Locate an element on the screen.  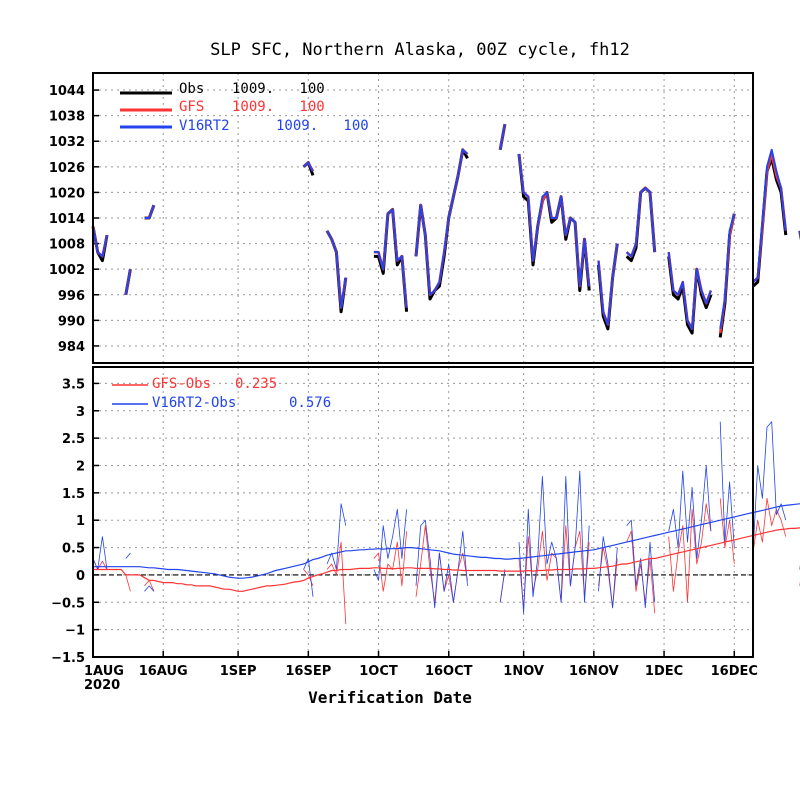
top-ytick-label: 1026 is located at coordinates (67, 168).